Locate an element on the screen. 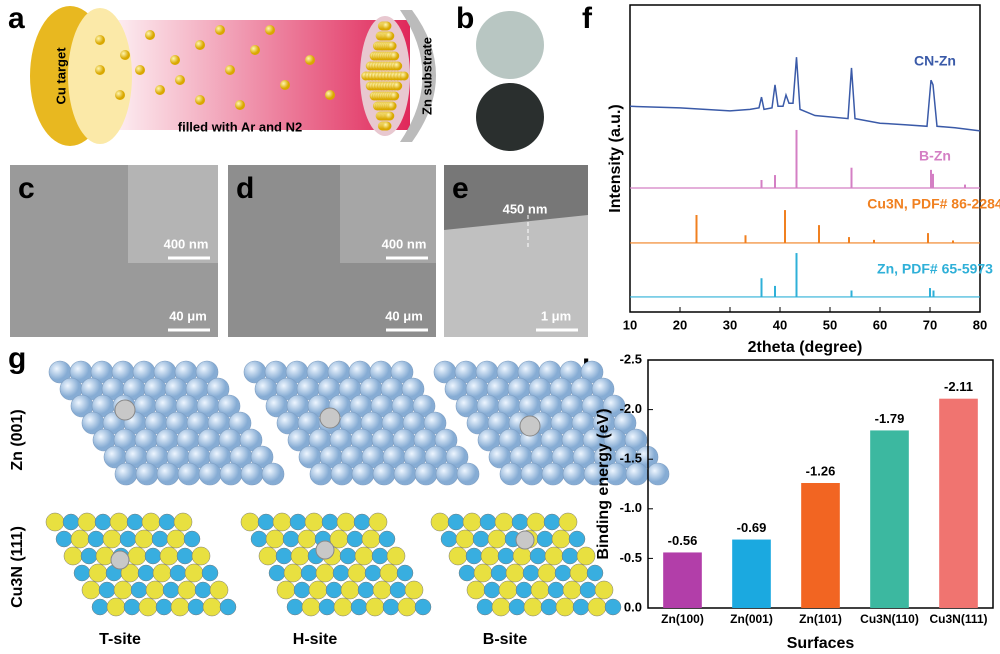  series-label: CN-Zn is located at coordinates (935, 61).